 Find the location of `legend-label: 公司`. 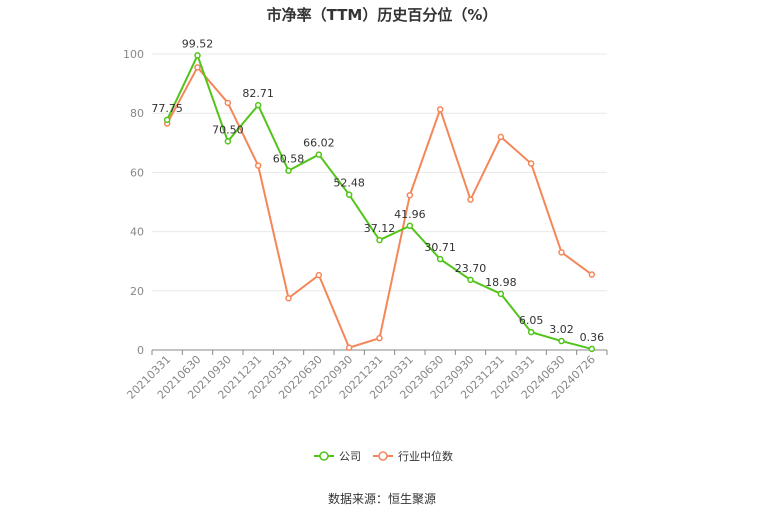

legend-label: 公司 is located at coordinates (350, 456).